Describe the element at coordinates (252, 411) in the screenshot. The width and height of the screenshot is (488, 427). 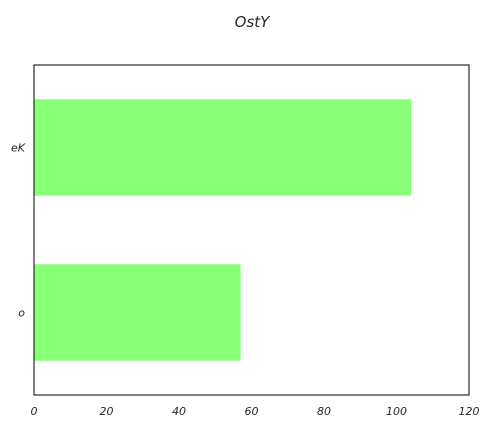
I see `x-tick-label: 60` at that location.